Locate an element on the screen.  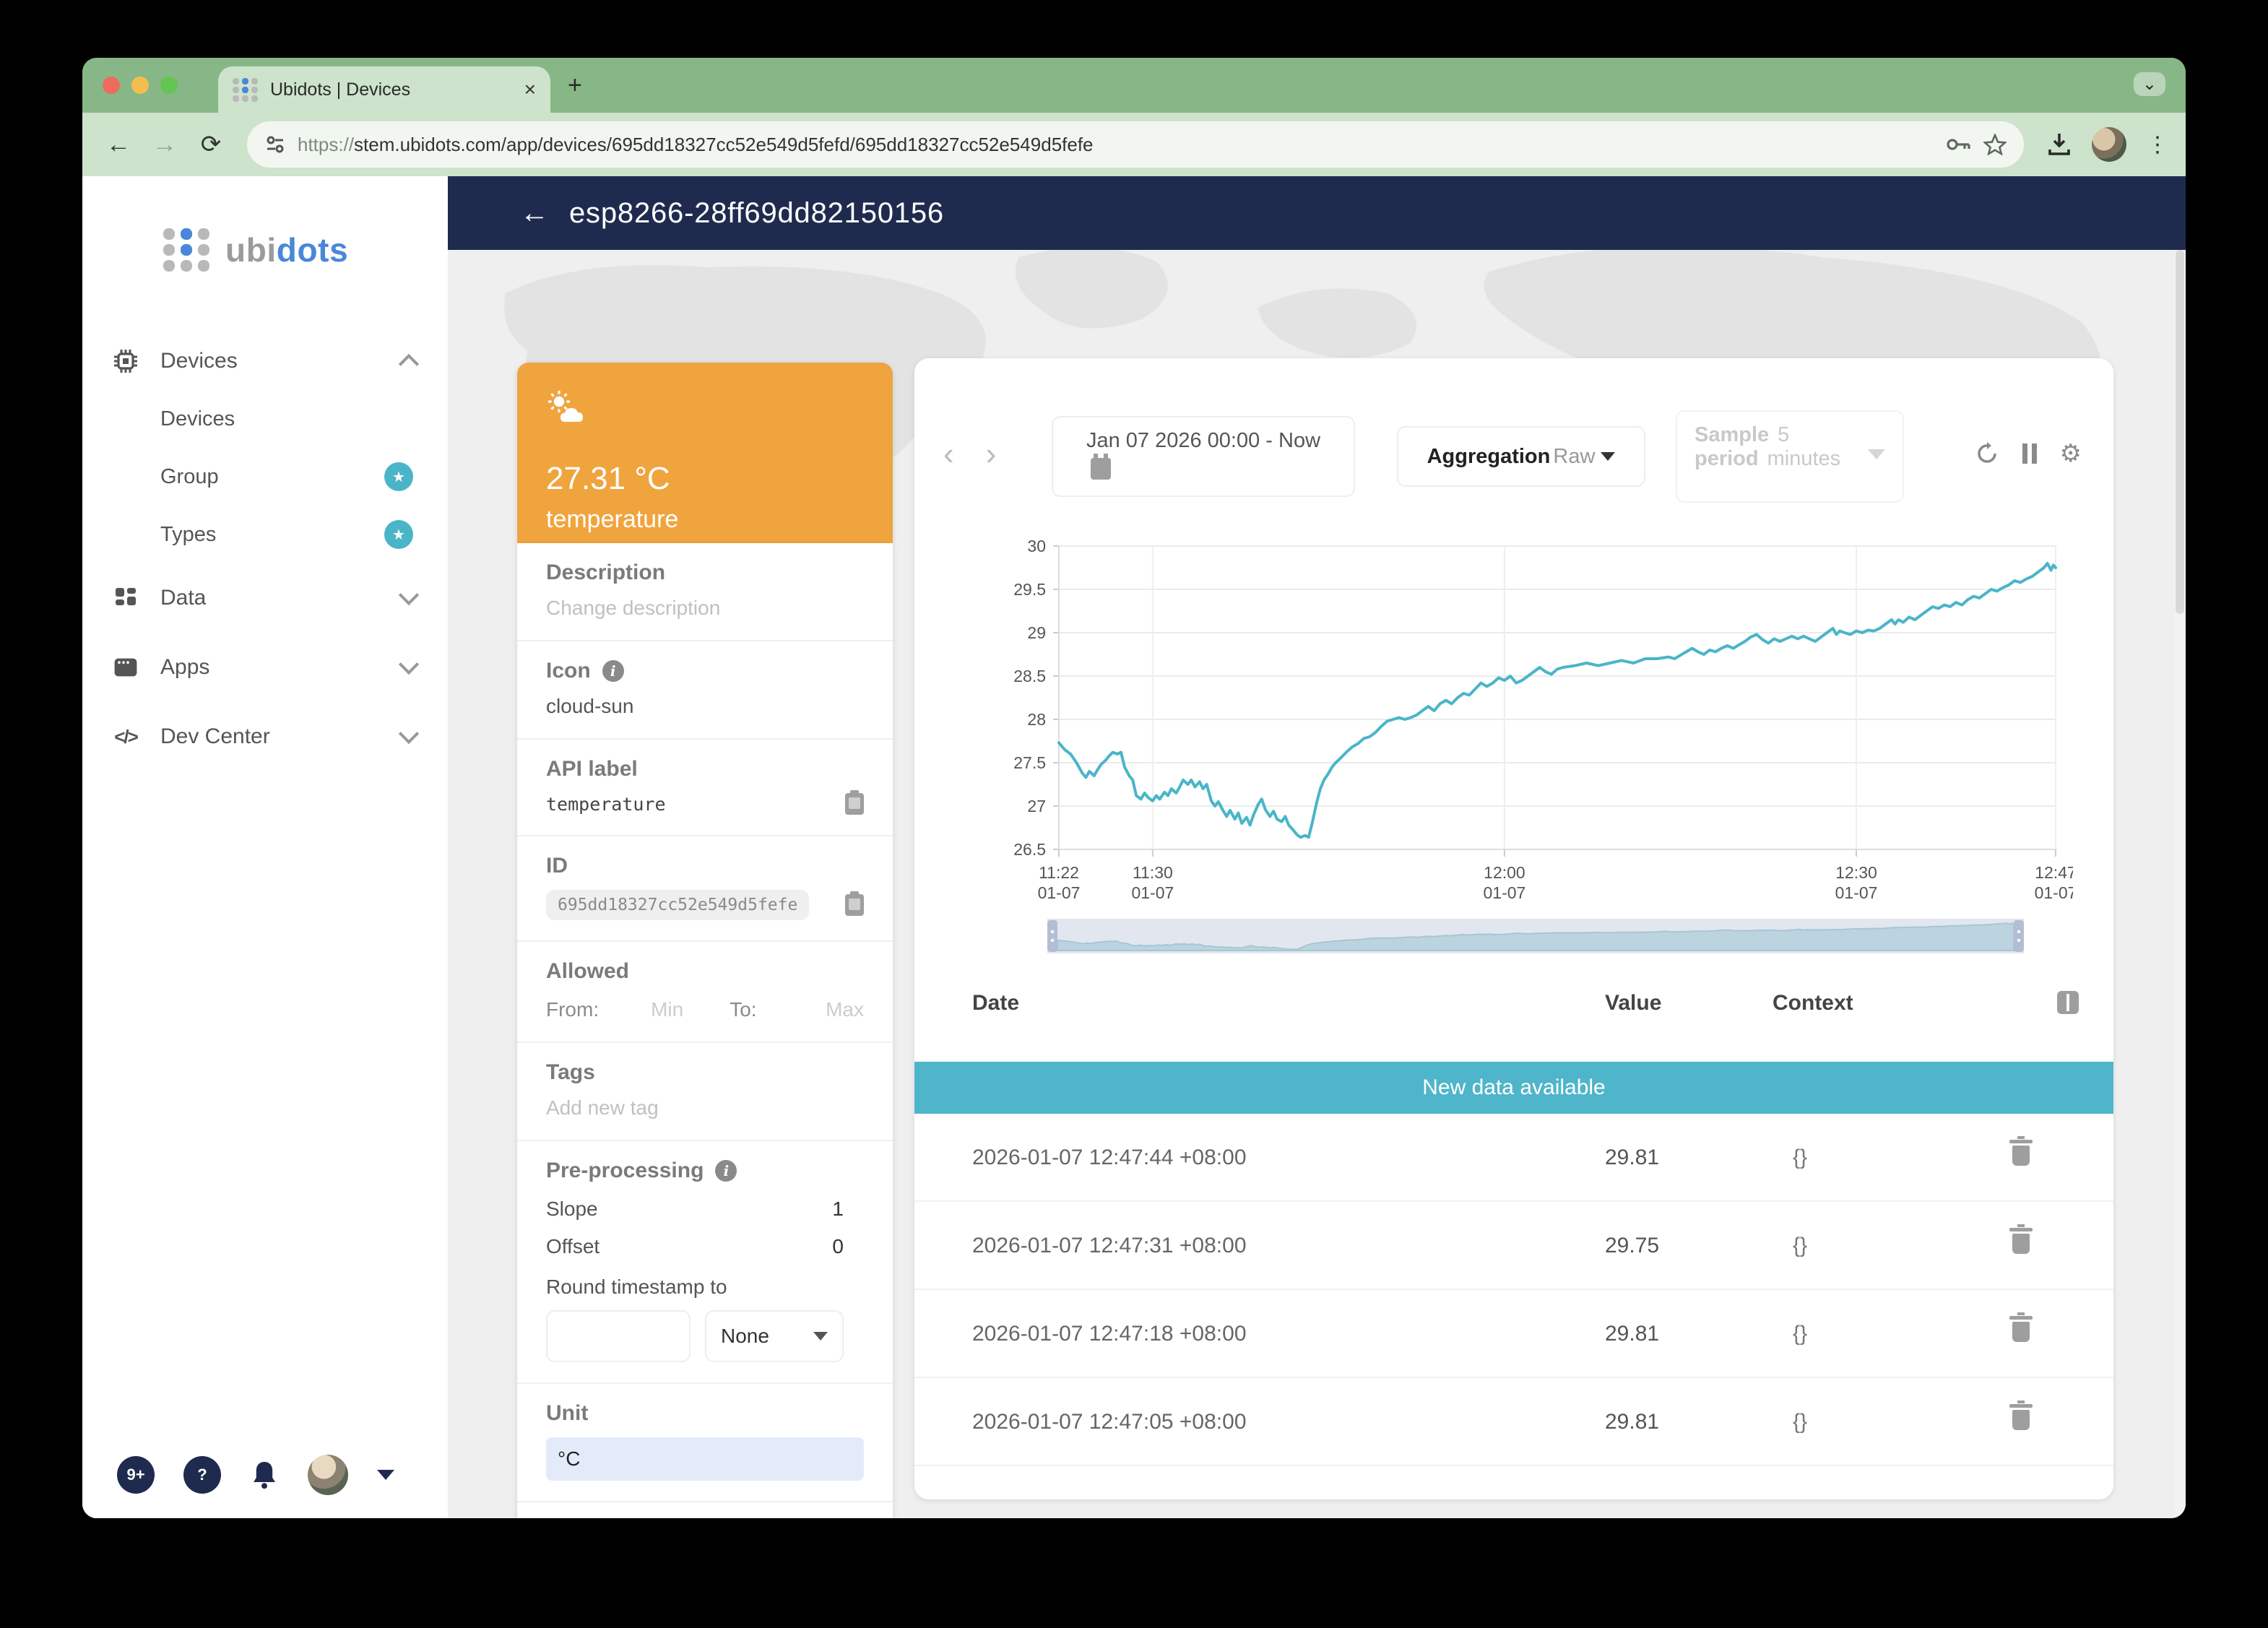
x-axis-tick-date: 01-07 is located at coordinates (1856, 892).